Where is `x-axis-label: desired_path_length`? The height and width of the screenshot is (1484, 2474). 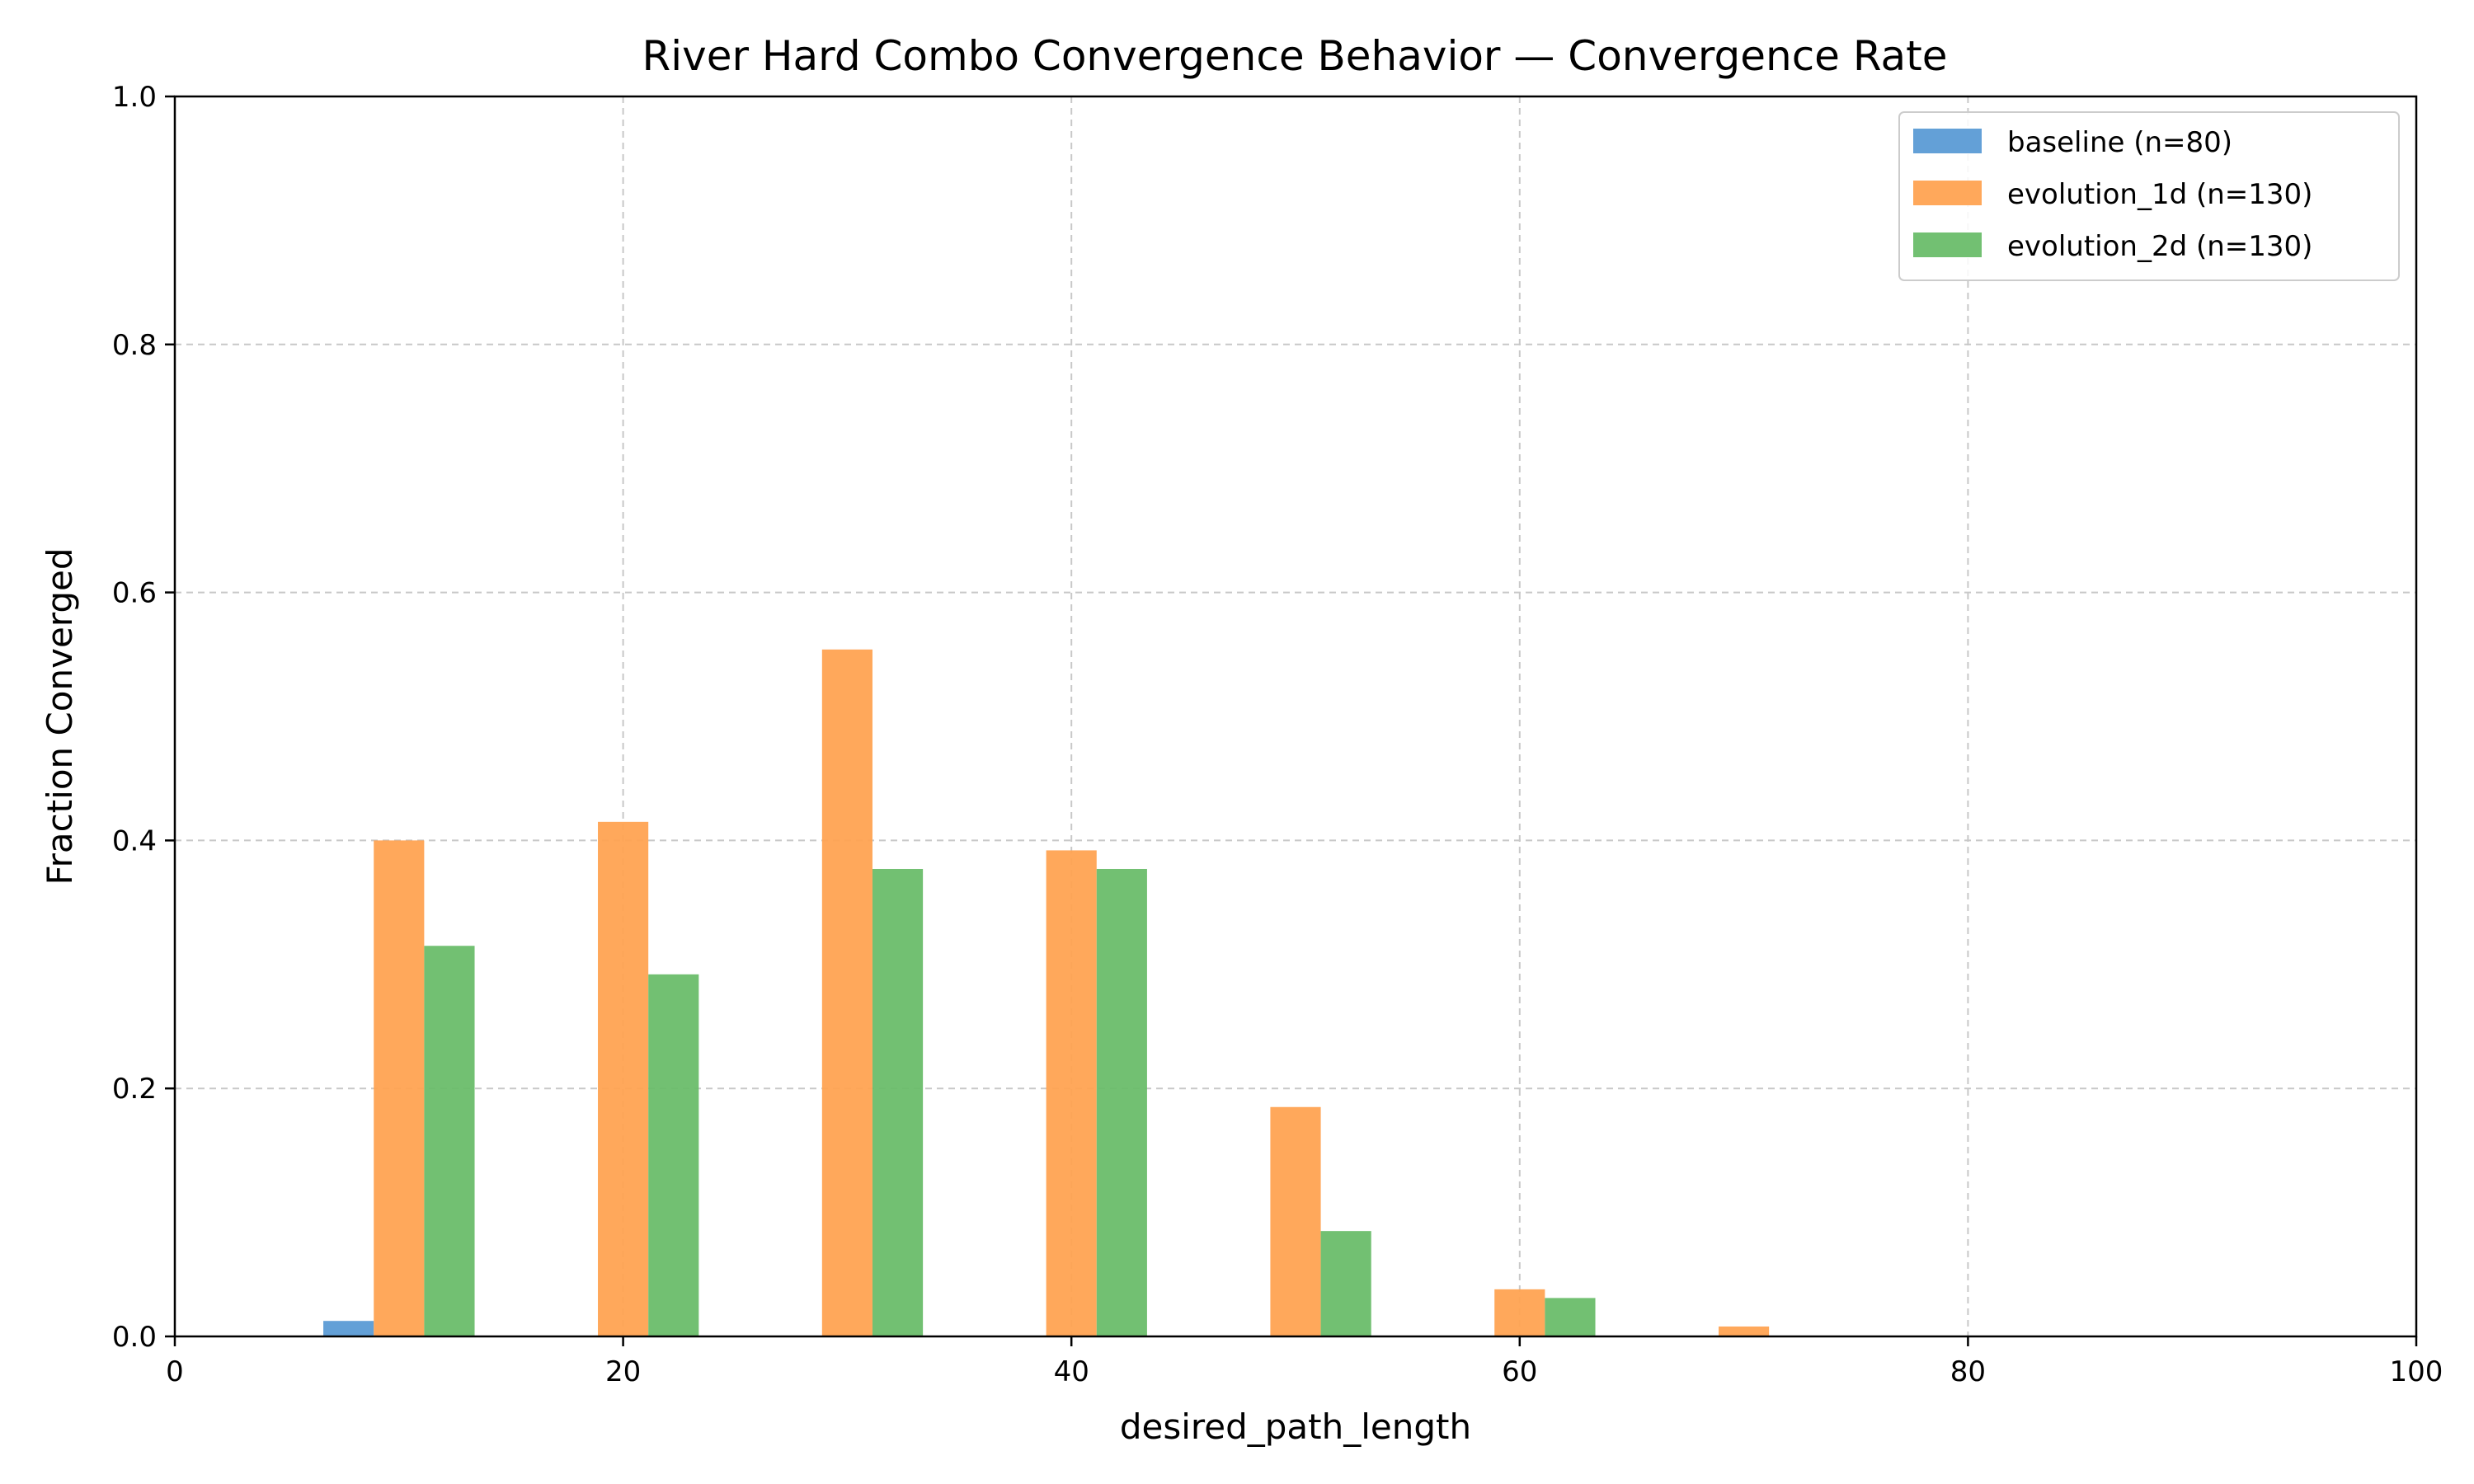
x-axis-label: desired_path_length is located at coordinates (1295, 1427).